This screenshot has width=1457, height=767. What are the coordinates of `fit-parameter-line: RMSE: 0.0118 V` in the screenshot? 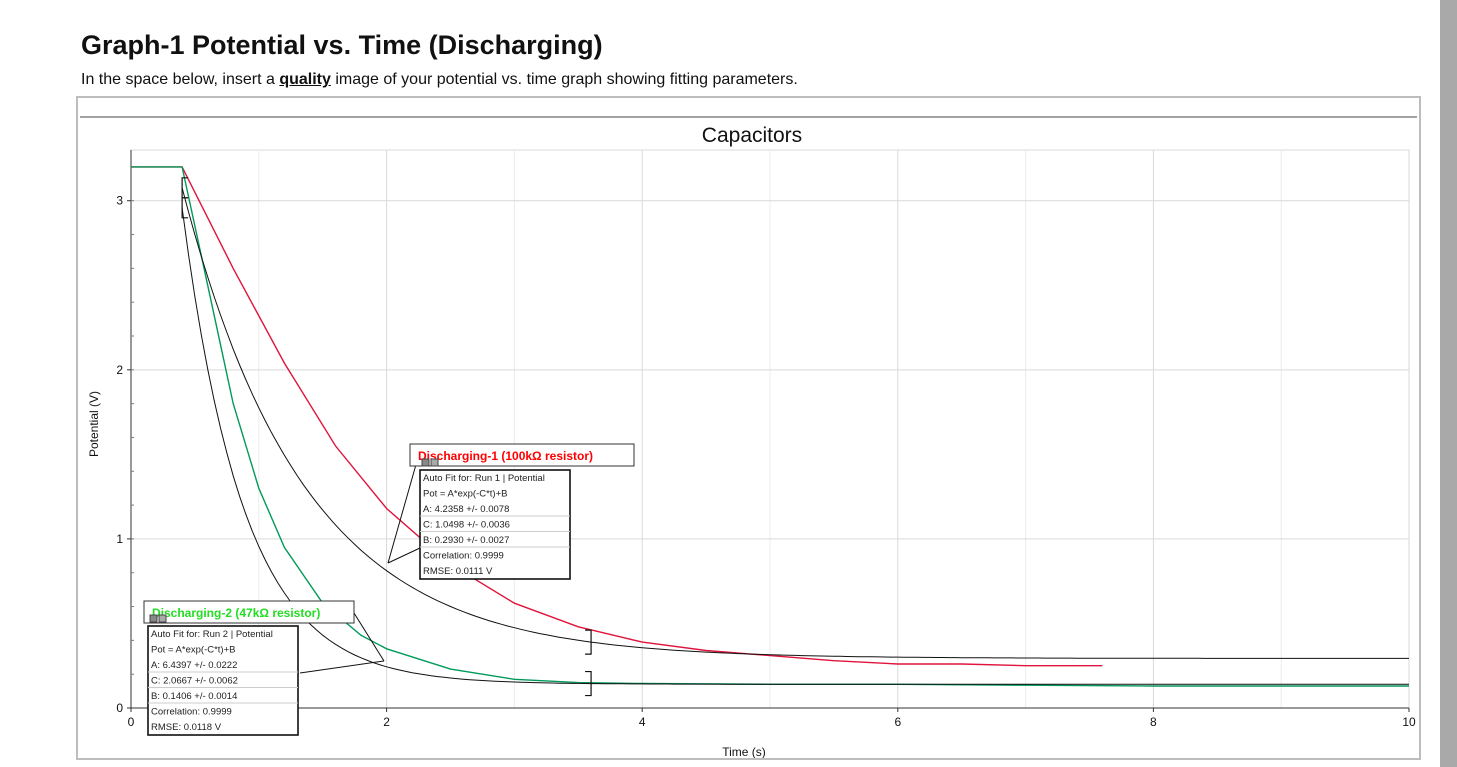 It's located at (186, 727).